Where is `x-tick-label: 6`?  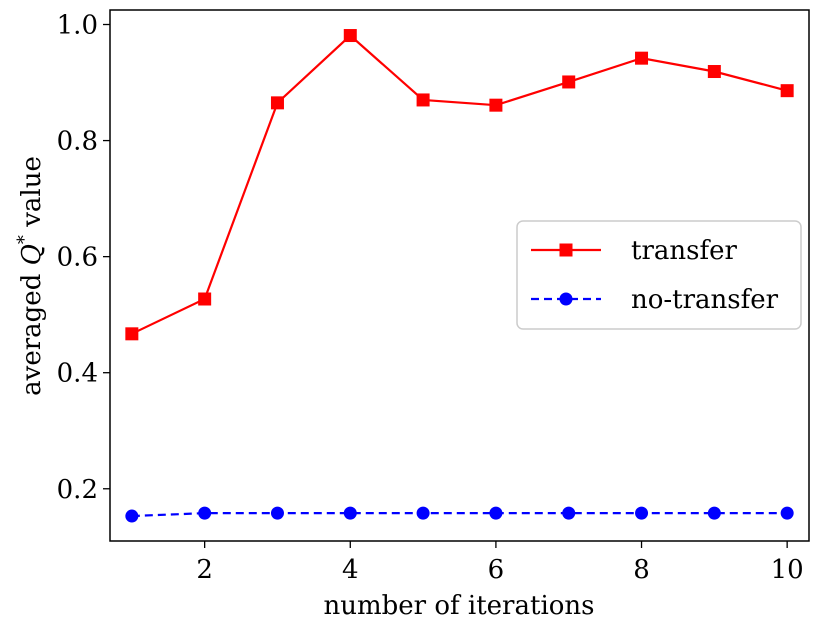 x-tick-label: 6 is located at coordinates (496, 570).